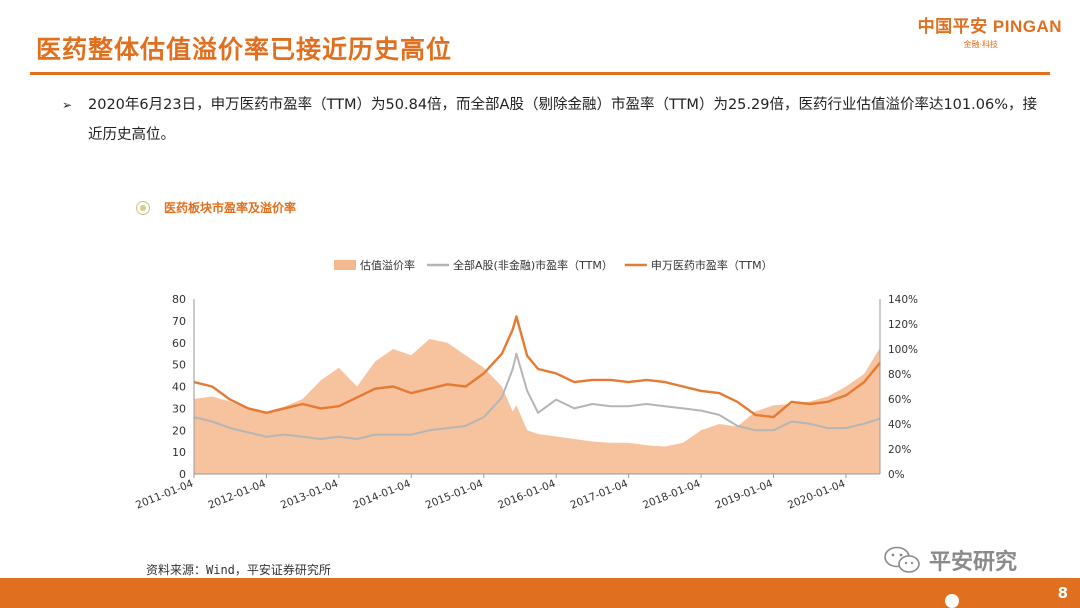 This screenshot has height=608, width=1080. I want to click on footer-bar, so click(540, 593).